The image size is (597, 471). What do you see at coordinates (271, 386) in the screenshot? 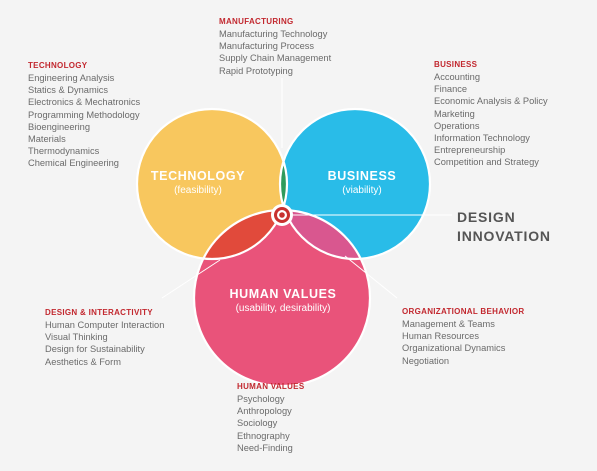
I see `human-values-list-heading: HUMAN VALUES` at bounding box center [271, 386].